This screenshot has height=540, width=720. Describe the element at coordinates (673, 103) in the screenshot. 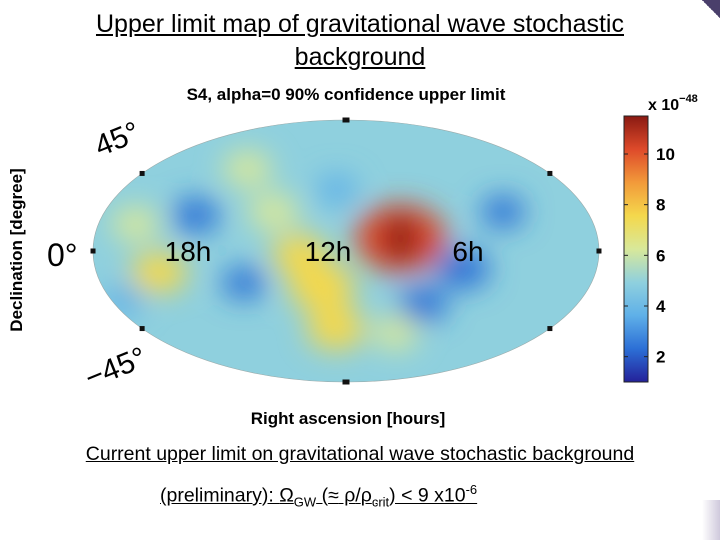

I see `colorbar-scale-label: x 10−48` at that location.